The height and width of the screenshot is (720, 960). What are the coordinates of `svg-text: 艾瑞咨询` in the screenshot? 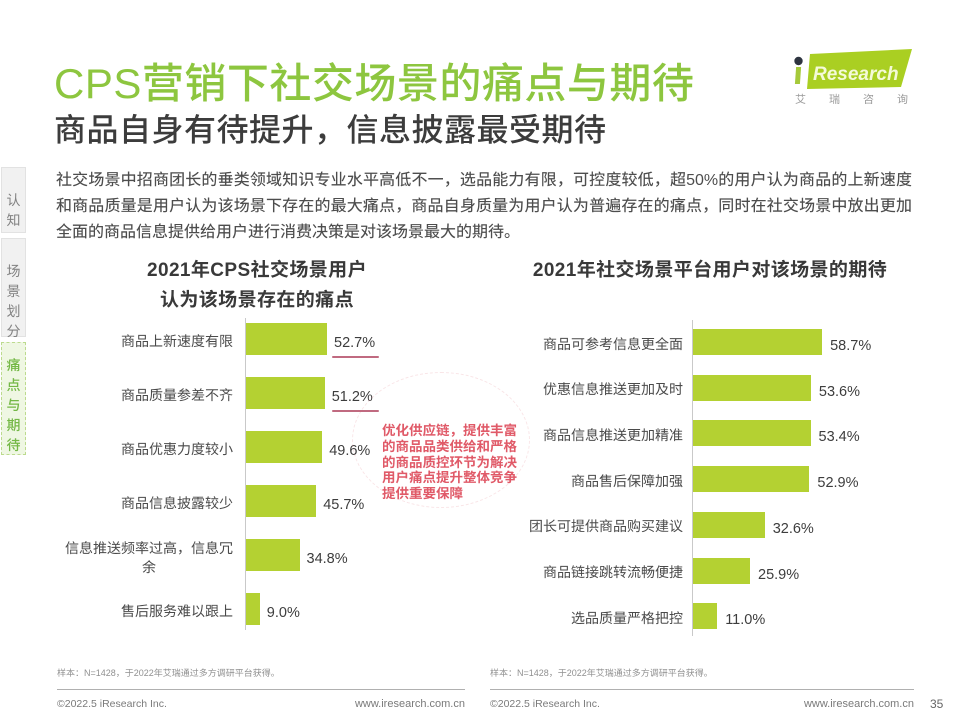 It's located at (862, 99).